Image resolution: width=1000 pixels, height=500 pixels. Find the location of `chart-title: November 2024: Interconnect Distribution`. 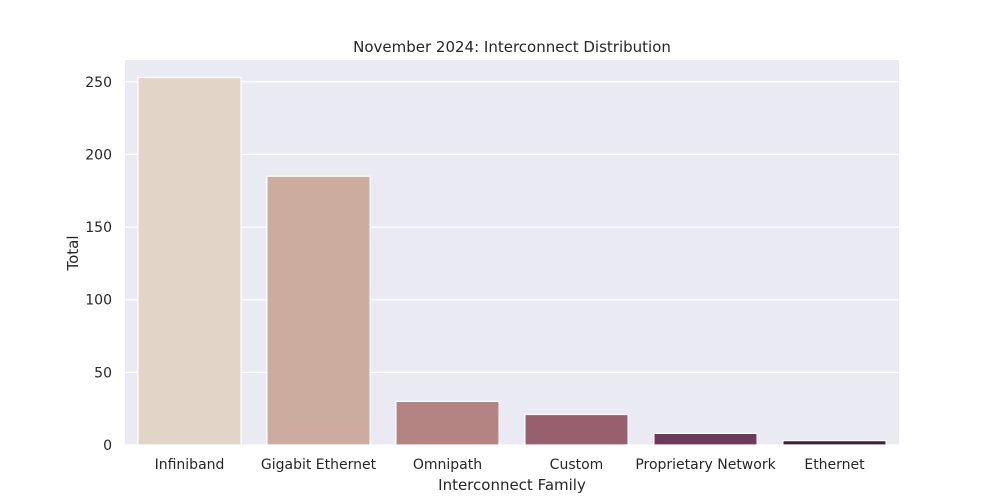

chart-title: November 2024: Interconnect Distribution is located at coordinates (512, 47).